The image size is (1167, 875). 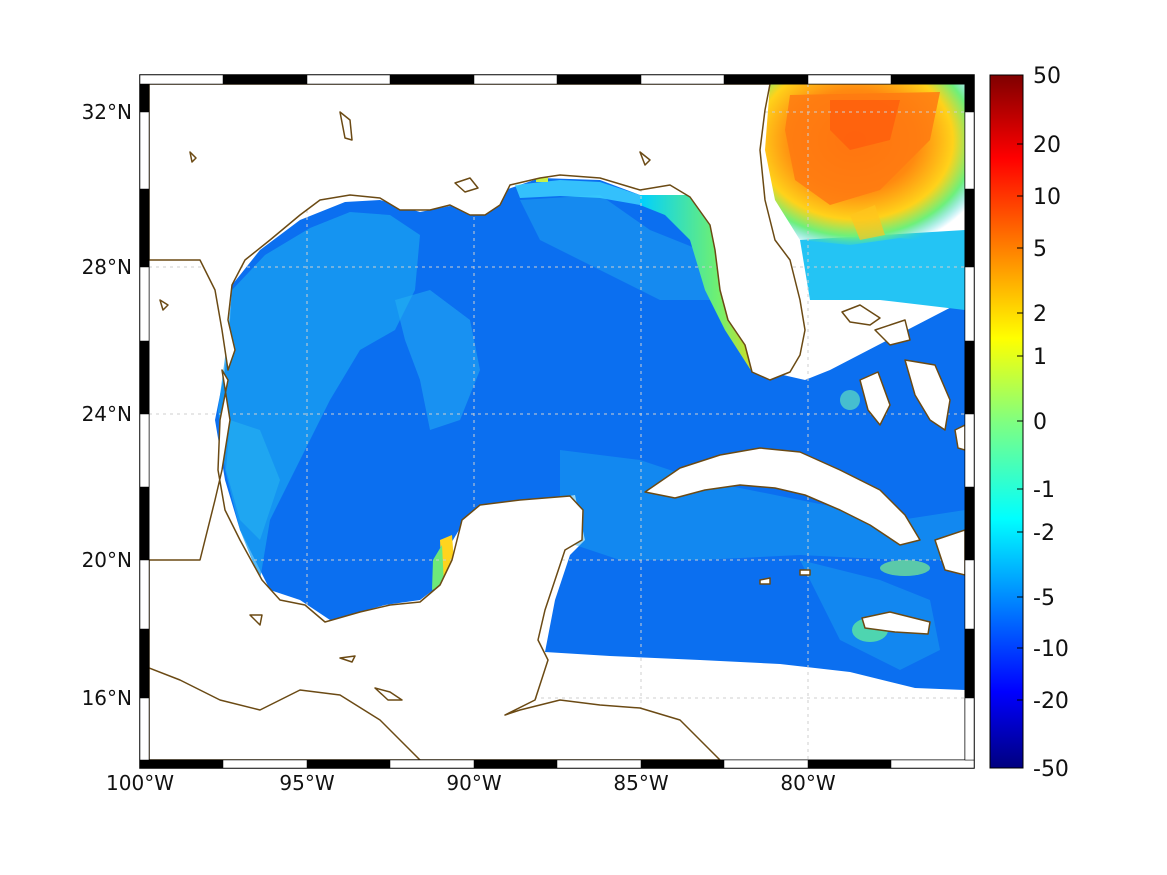 I want to click on colorbar-label: -50, so click(x=1051, y=769).